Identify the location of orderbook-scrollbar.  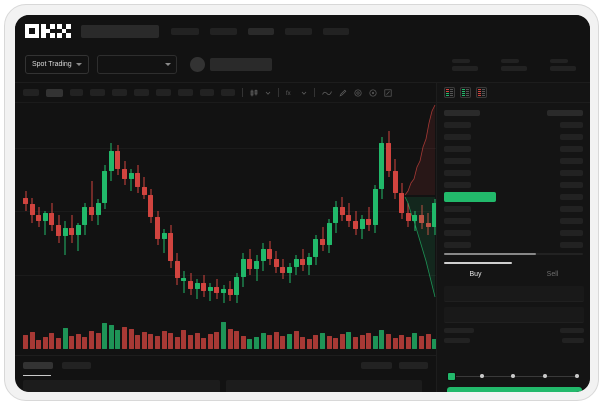
(513, 254).